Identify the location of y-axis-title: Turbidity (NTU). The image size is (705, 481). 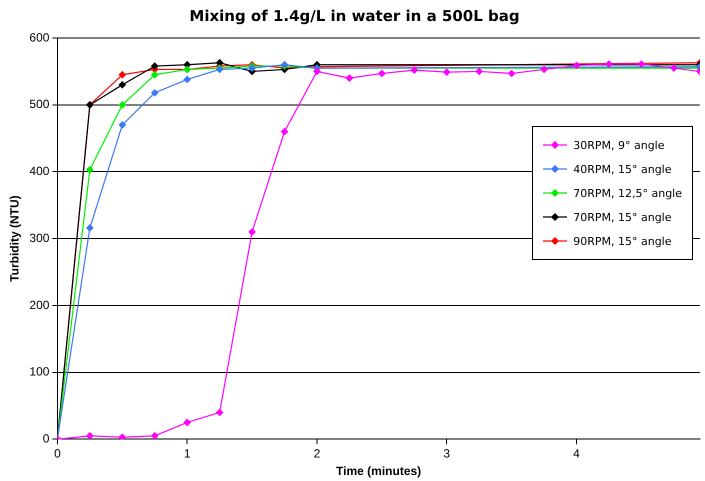
(15, 238).